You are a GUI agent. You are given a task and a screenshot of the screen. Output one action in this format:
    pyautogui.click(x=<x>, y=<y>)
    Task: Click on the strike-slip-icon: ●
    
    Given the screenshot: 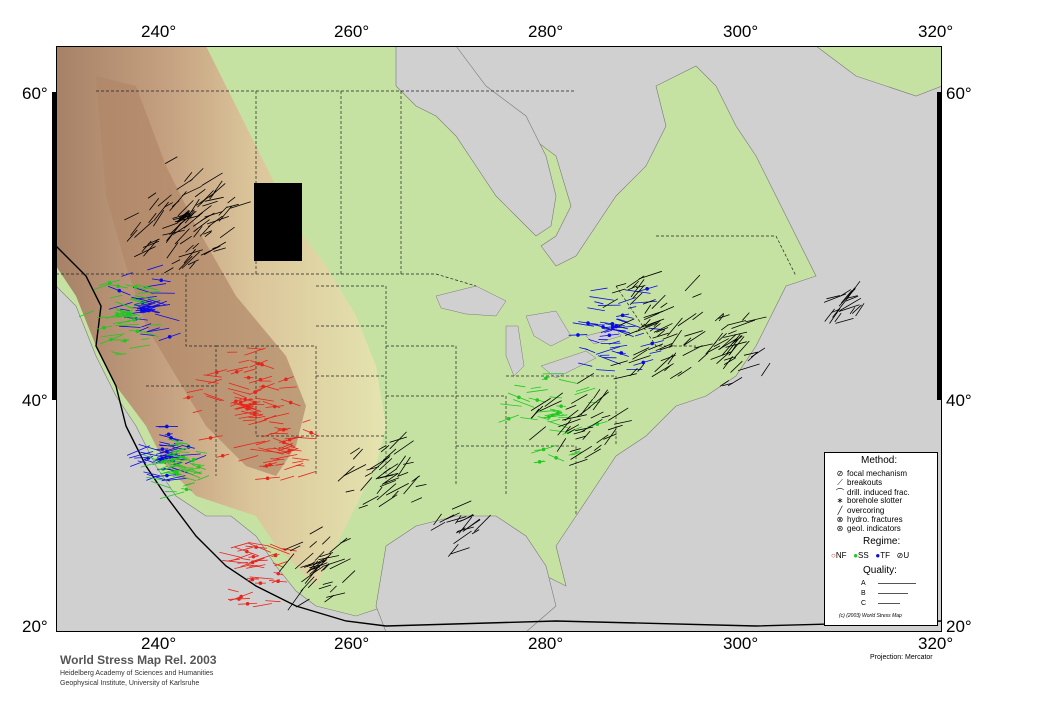 What is the action you would take?
    pyautogui.click(x=856, y=555)
    